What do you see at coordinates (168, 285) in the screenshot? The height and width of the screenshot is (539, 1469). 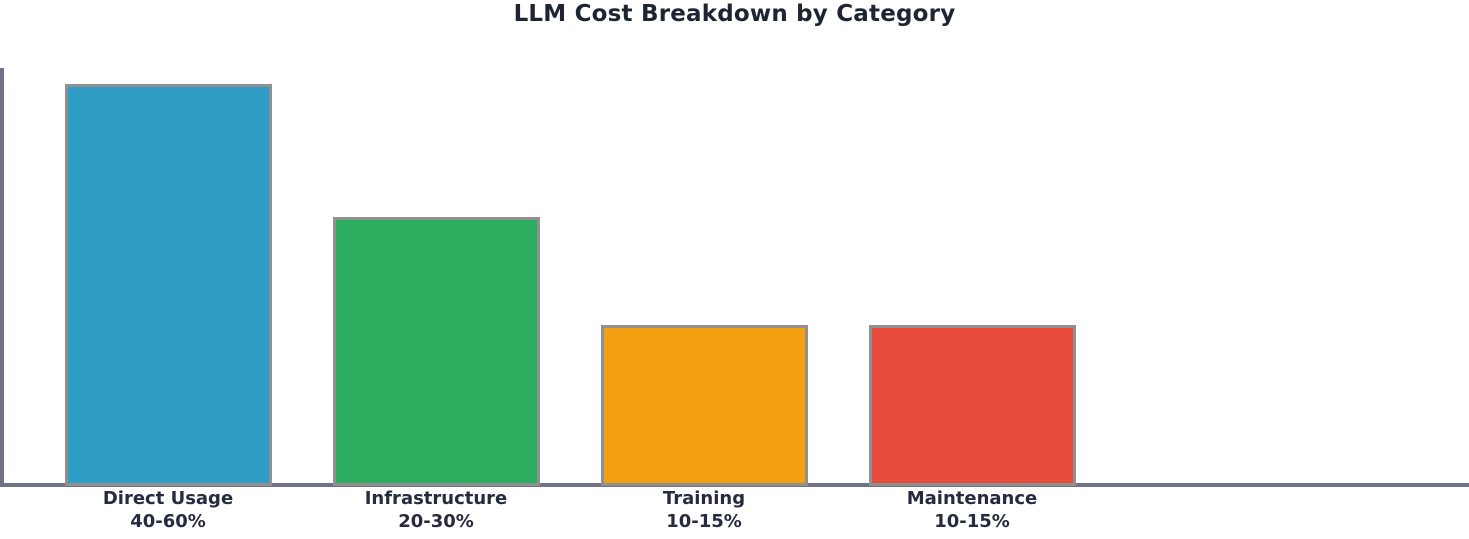 I see `bar-direct-usage` at bounding box center [168, 285].